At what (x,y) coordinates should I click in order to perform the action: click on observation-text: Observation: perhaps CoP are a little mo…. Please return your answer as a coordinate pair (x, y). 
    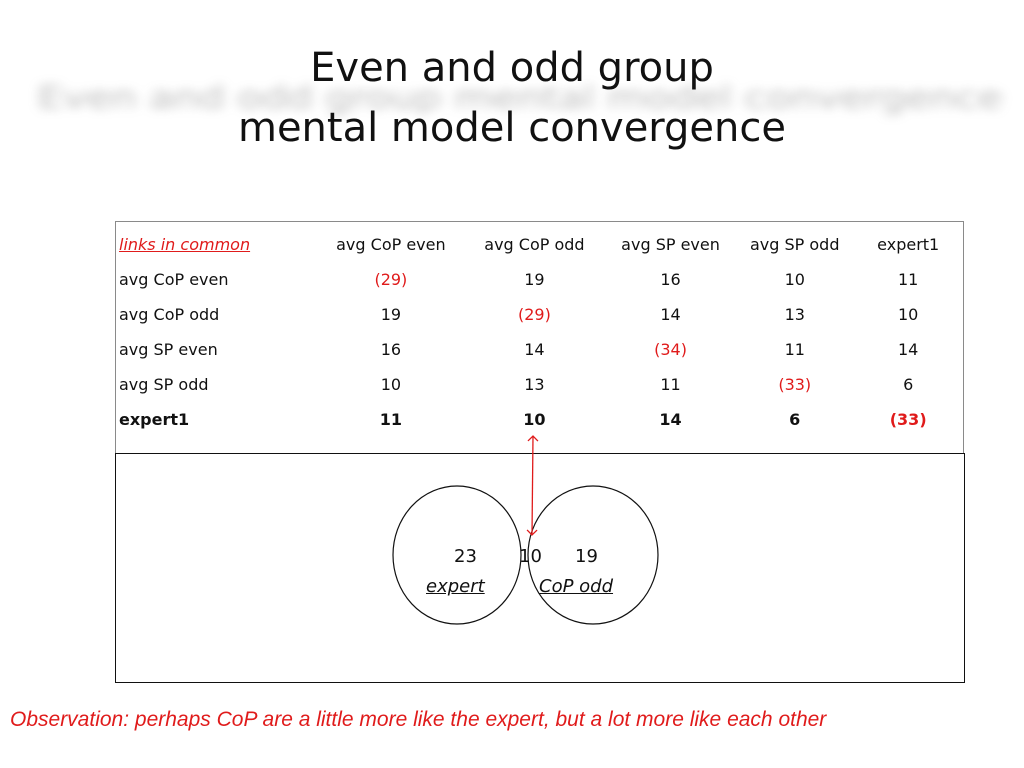
    Looking at the image, I should click on (418, 719).